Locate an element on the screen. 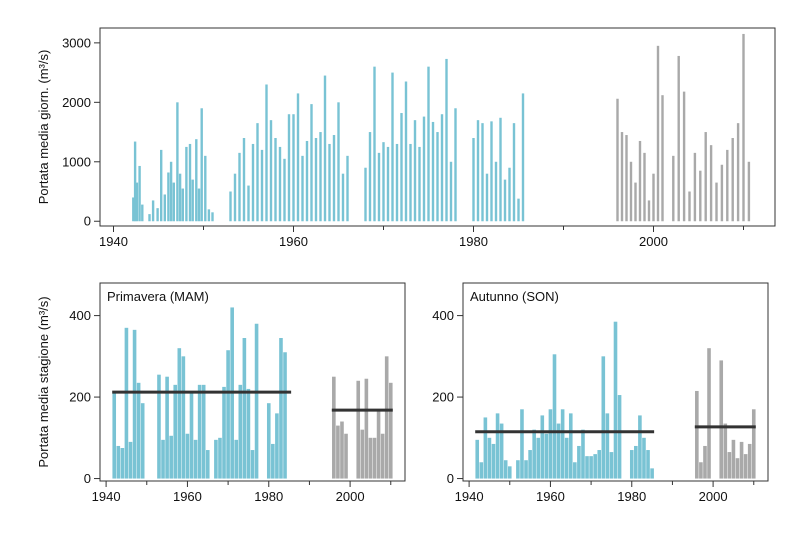 Image resolution: width=804 pixels, height=535 pixels. spring-title: Primavera (MAM) is located at coordinates (158, 296).